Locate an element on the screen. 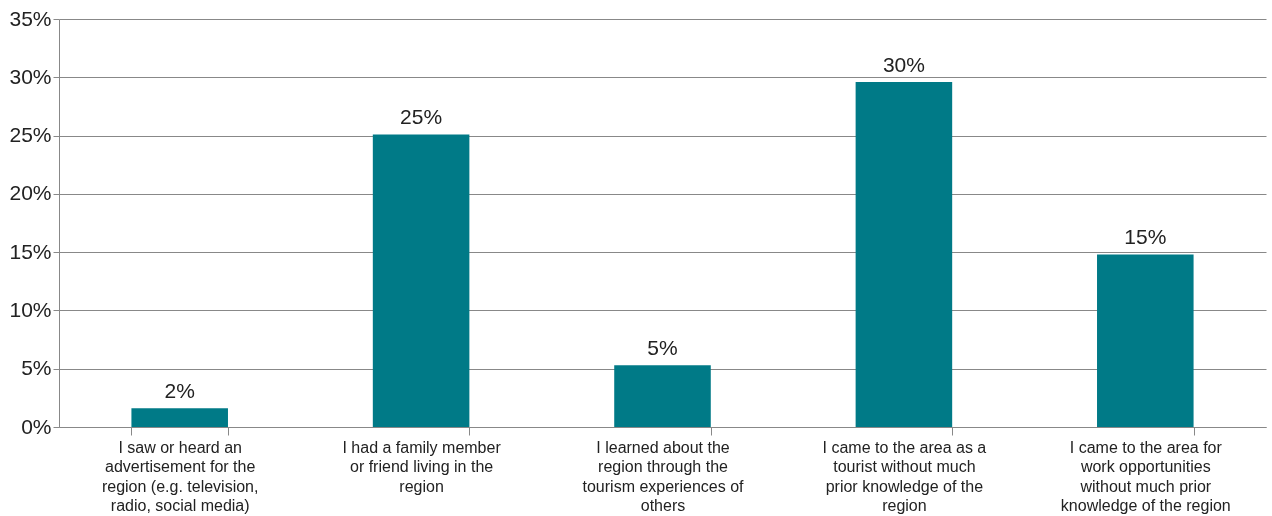  y-tick-label: 35% is located at coordinates (30, 18).